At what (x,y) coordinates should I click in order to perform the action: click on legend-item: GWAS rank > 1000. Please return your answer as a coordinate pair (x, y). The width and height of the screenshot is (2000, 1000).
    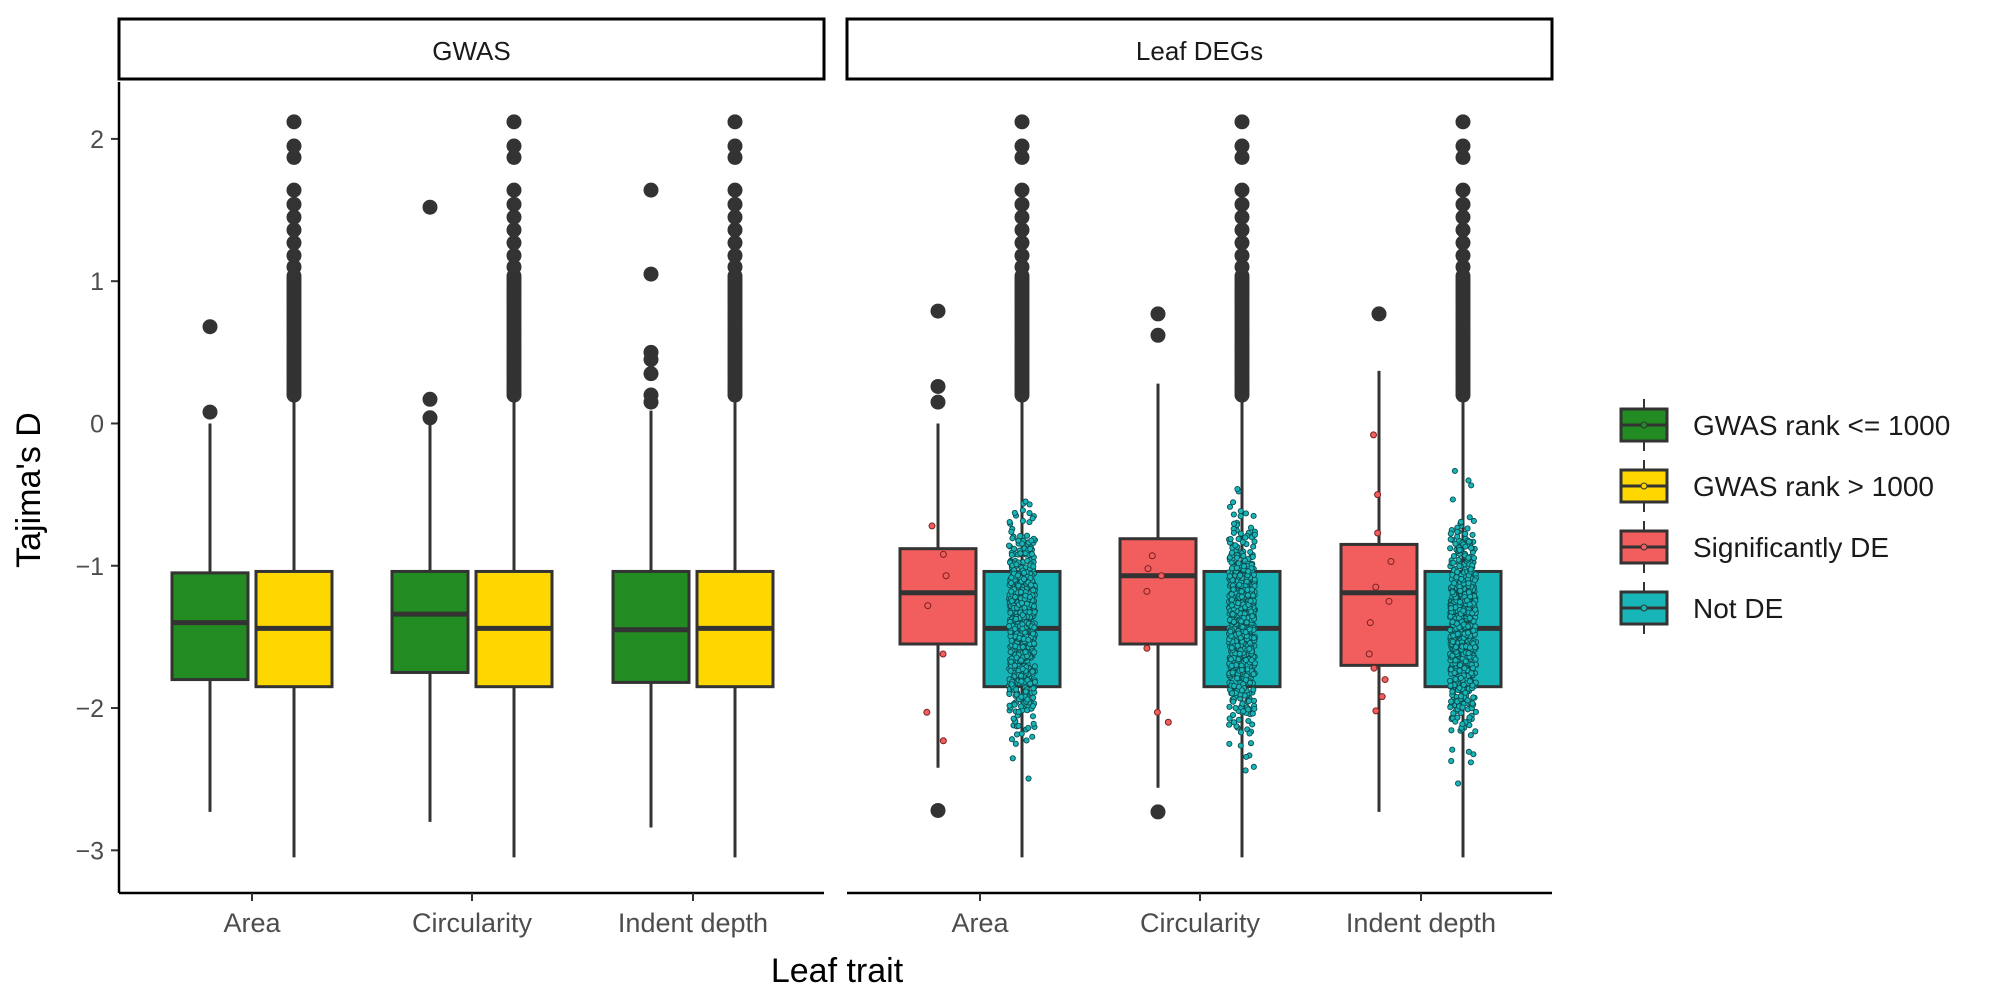
    Looking at the image, I should click on (1776, 486).